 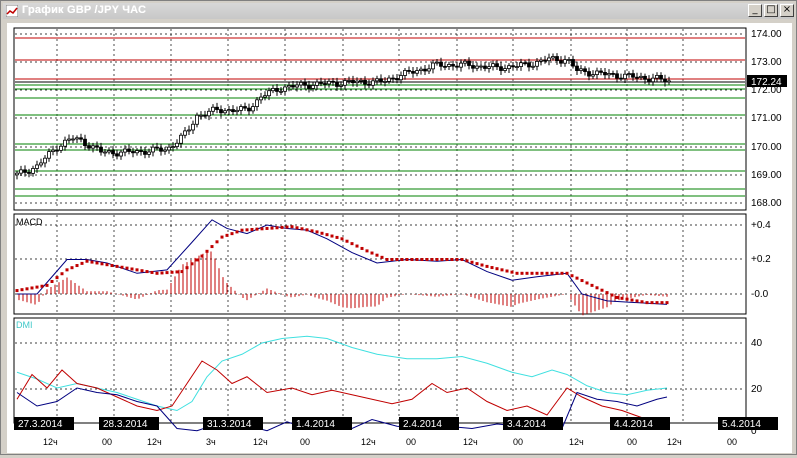 What do you see at coordinates (260, 442) in the screenshot?
I see `hour-label: 12ч` at bounding box center [260, 442].